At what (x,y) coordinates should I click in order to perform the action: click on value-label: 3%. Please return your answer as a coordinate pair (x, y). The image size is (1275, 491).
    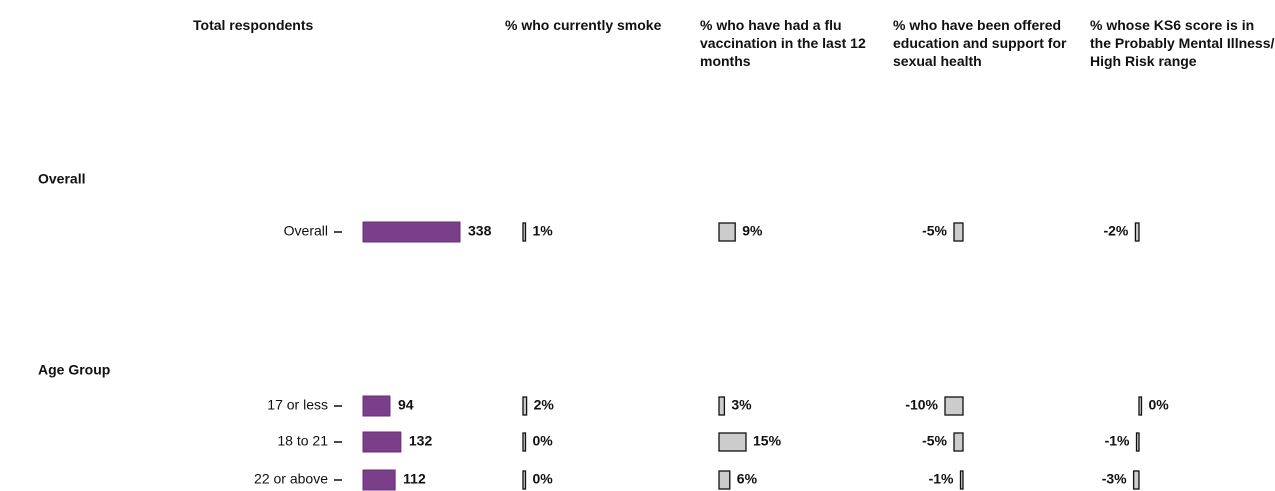
    Looking at the image, I should click on (741, 405).